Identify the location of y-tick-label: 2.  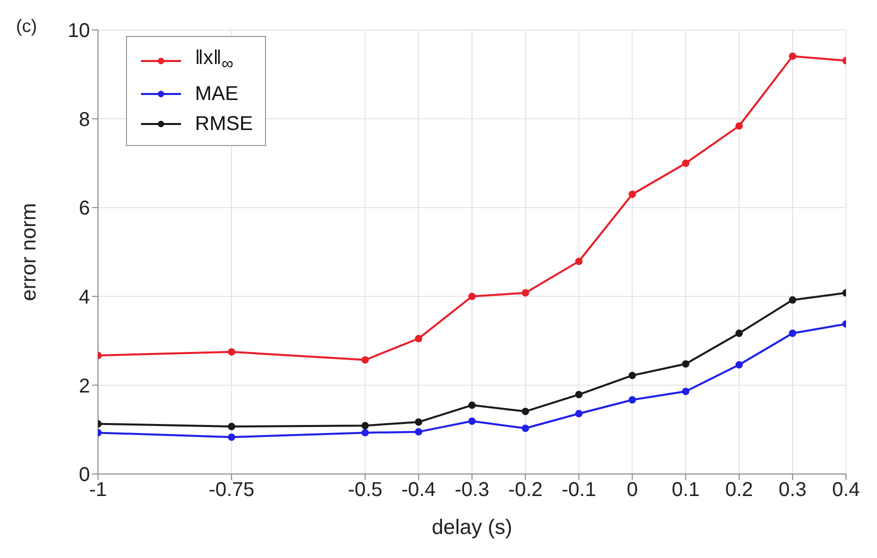
(84, 386).